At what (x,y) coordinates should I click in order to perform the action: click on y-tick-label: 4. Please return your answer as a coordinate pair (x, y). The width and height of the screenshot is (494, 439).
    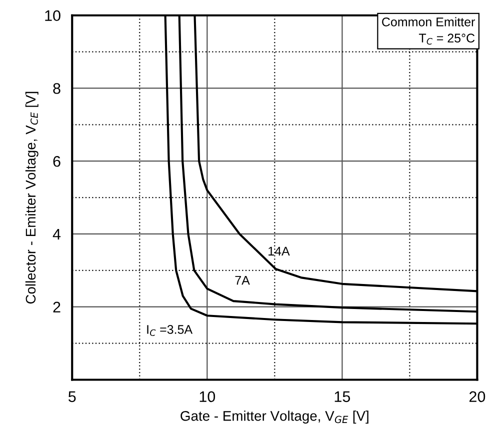
    Looking at the image, I should click on (56, 234).